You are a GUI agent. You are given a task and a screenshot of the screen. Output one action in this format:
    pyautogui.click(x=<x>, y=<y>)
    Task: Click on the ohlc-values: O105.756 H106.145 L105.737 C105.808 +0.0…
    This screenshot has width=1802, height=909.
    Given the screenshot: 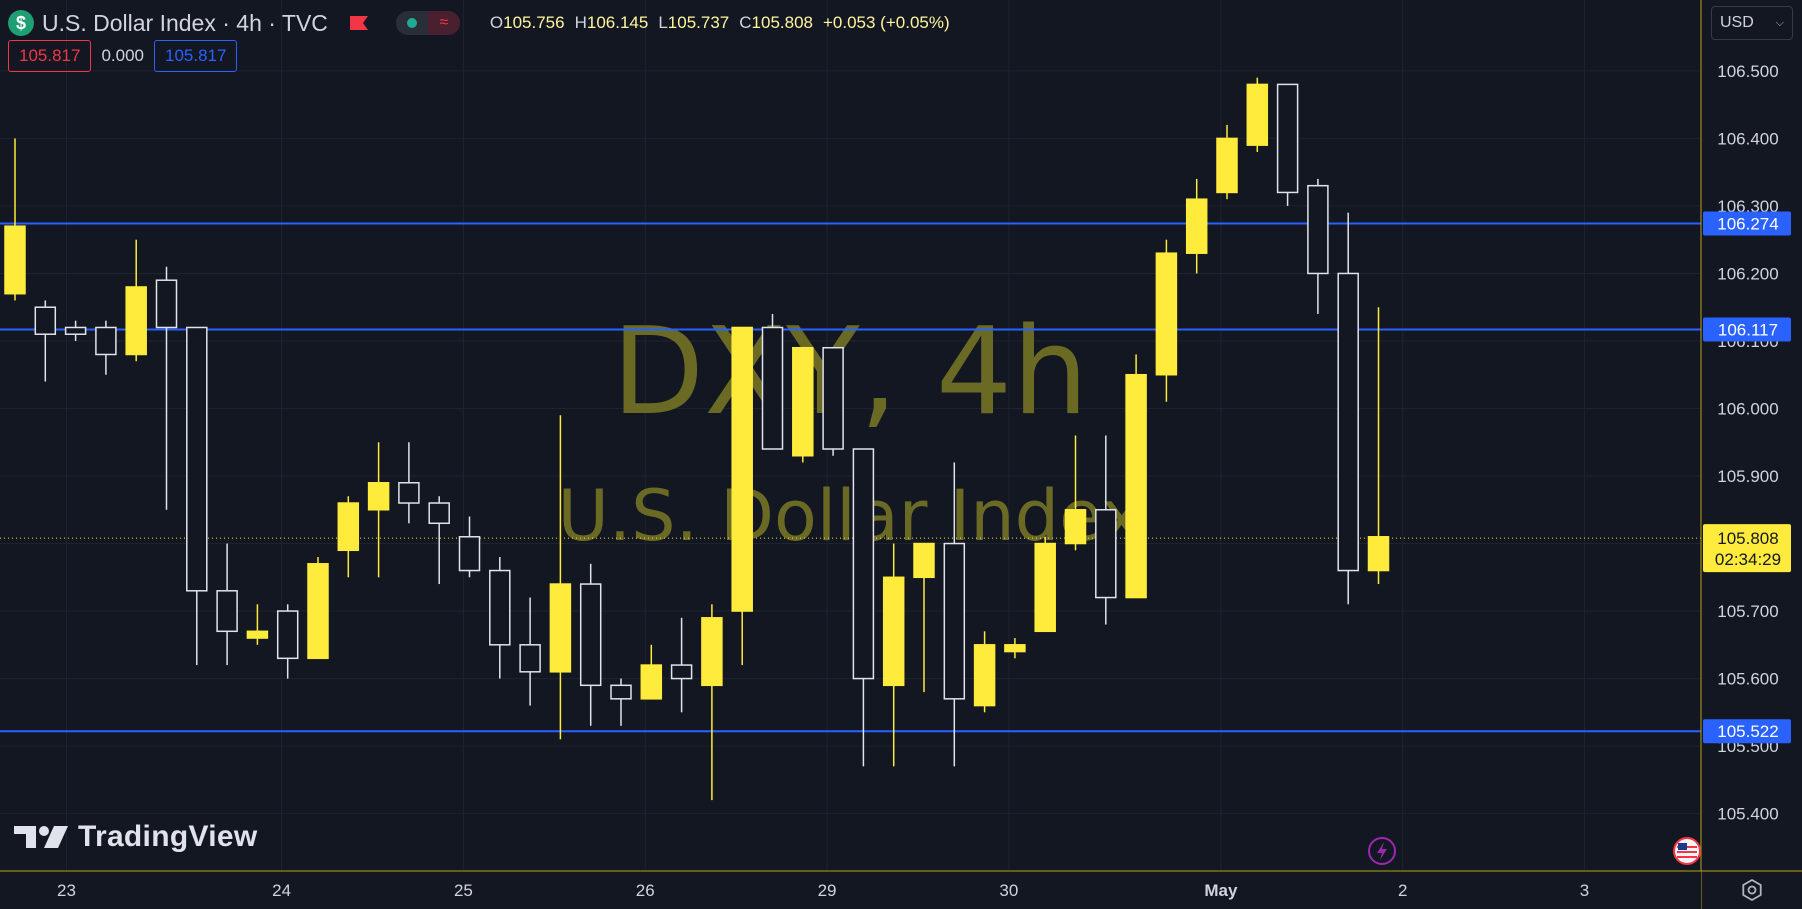 What is the action you would take?
    pyautogui.click(x=720, y=23)
    